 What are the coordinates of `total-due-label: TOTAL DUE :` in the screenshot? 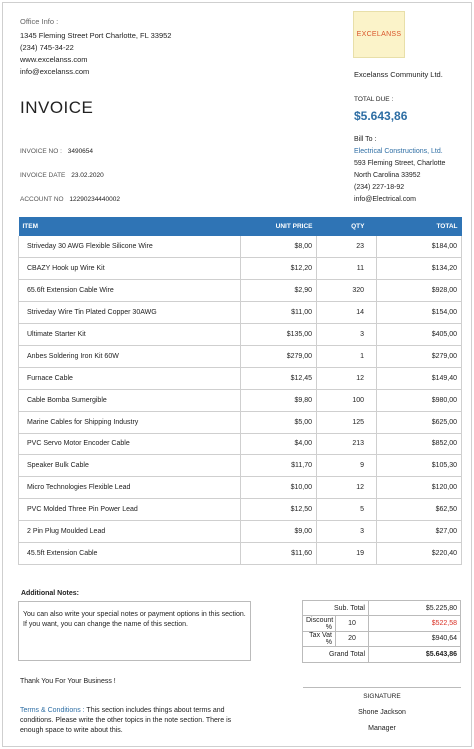 It's located at (374, 99).